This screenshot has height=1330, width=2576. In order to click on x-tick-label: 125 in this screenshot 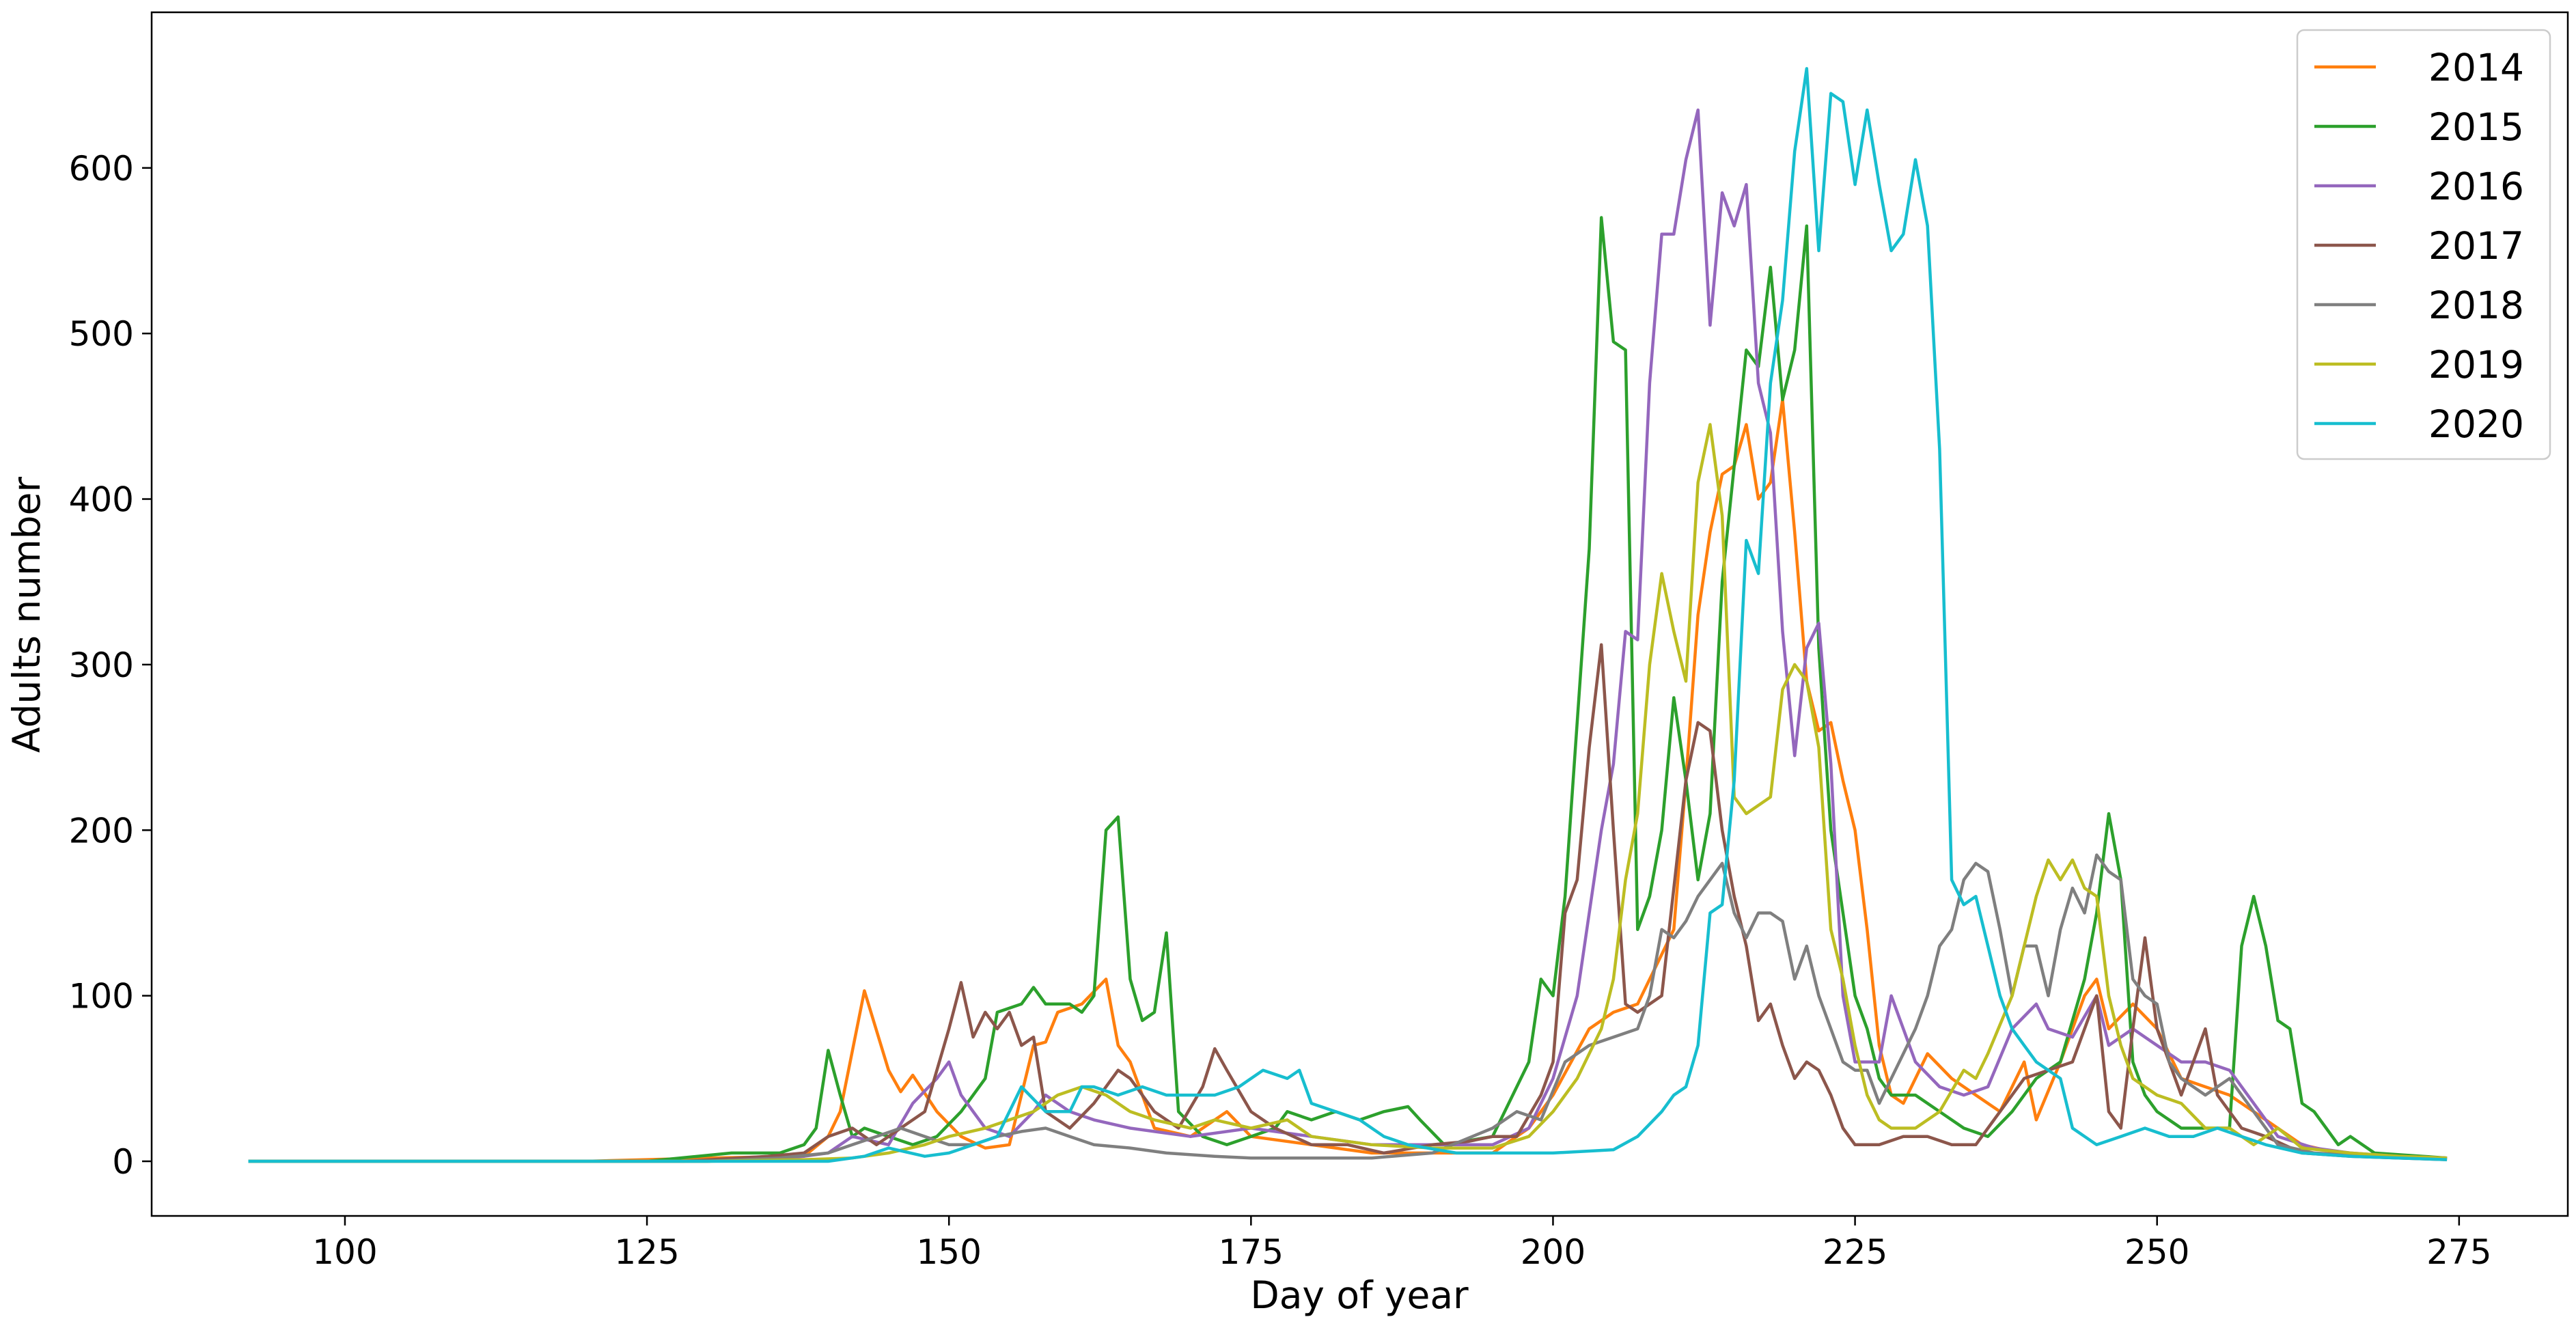, I will do `click(647, 1252)`.